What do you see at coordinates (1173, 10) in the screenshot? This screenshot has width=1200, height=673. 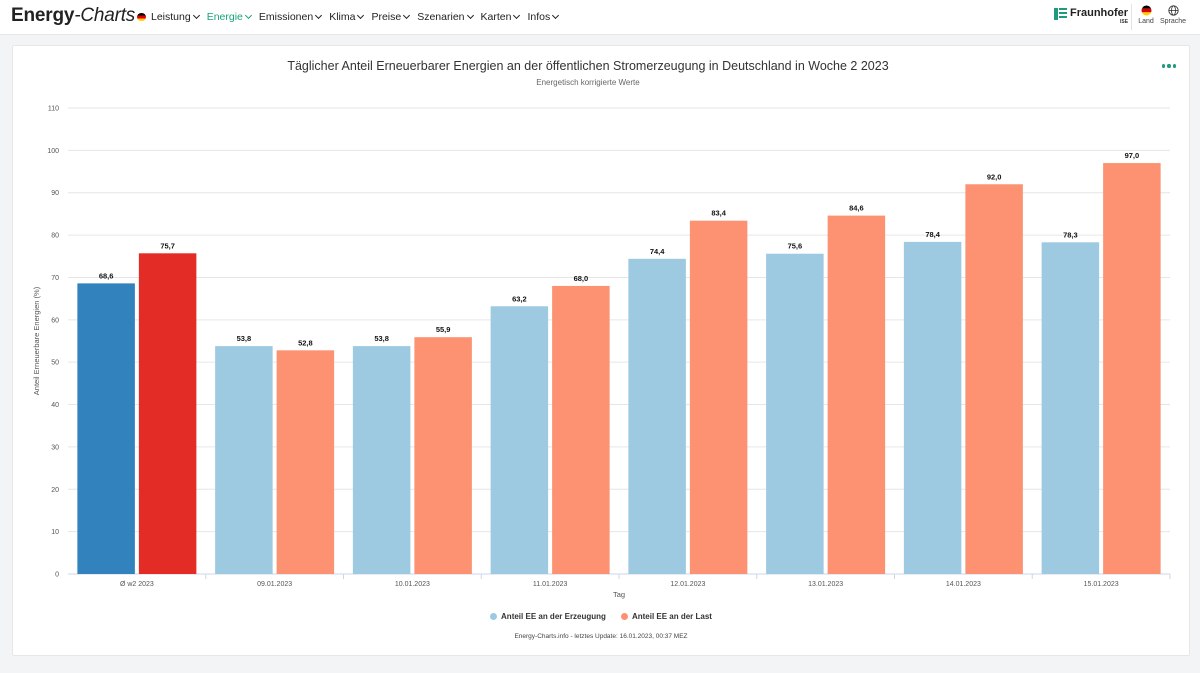 I see `globe-icon` at bounding box center [1173, 10].